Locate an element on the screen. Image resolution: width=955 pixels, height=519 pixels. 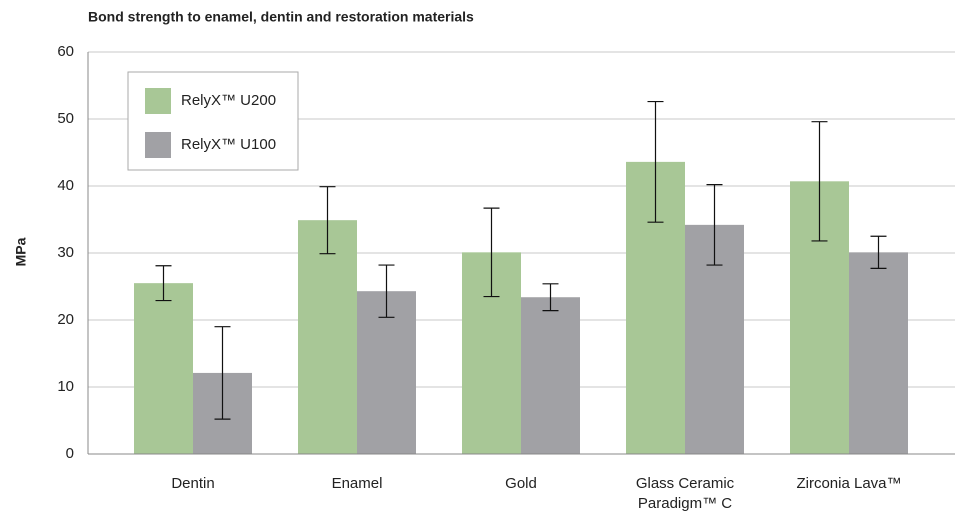
x-tick-label: Glass Ceramic Paradigm™ C is located at coordinates (685, 493).